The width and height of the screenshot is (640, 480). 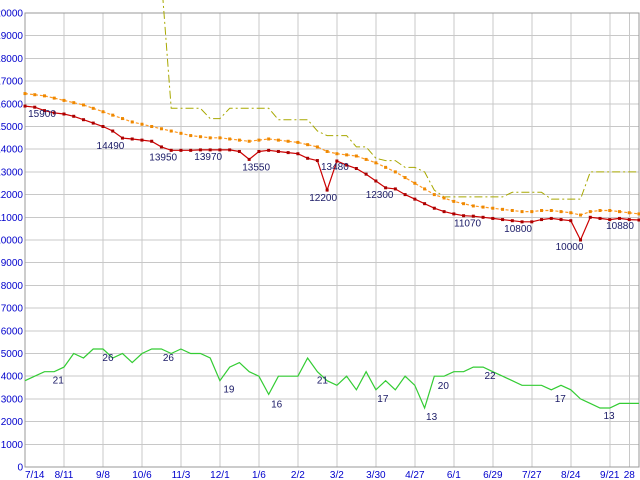 What do you see at coordinates (323, 198) in the screenshot?
I see `data-point-label: 12200` at bounding box center [323, 198].